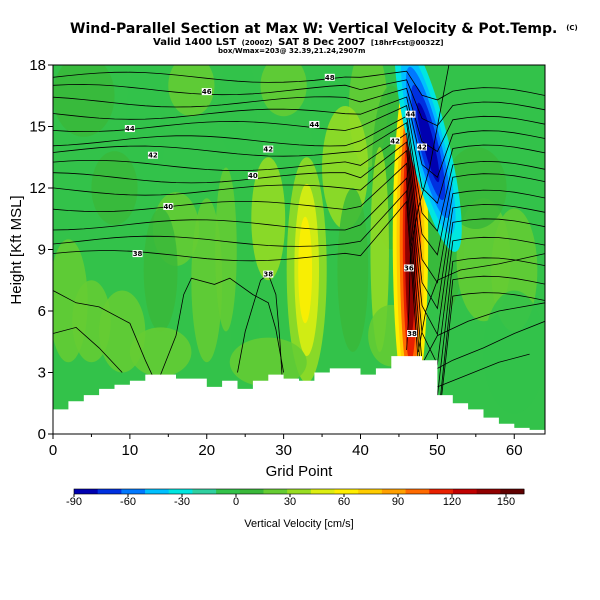  I want to click on y-tick-label: 9, so click(42, 250).